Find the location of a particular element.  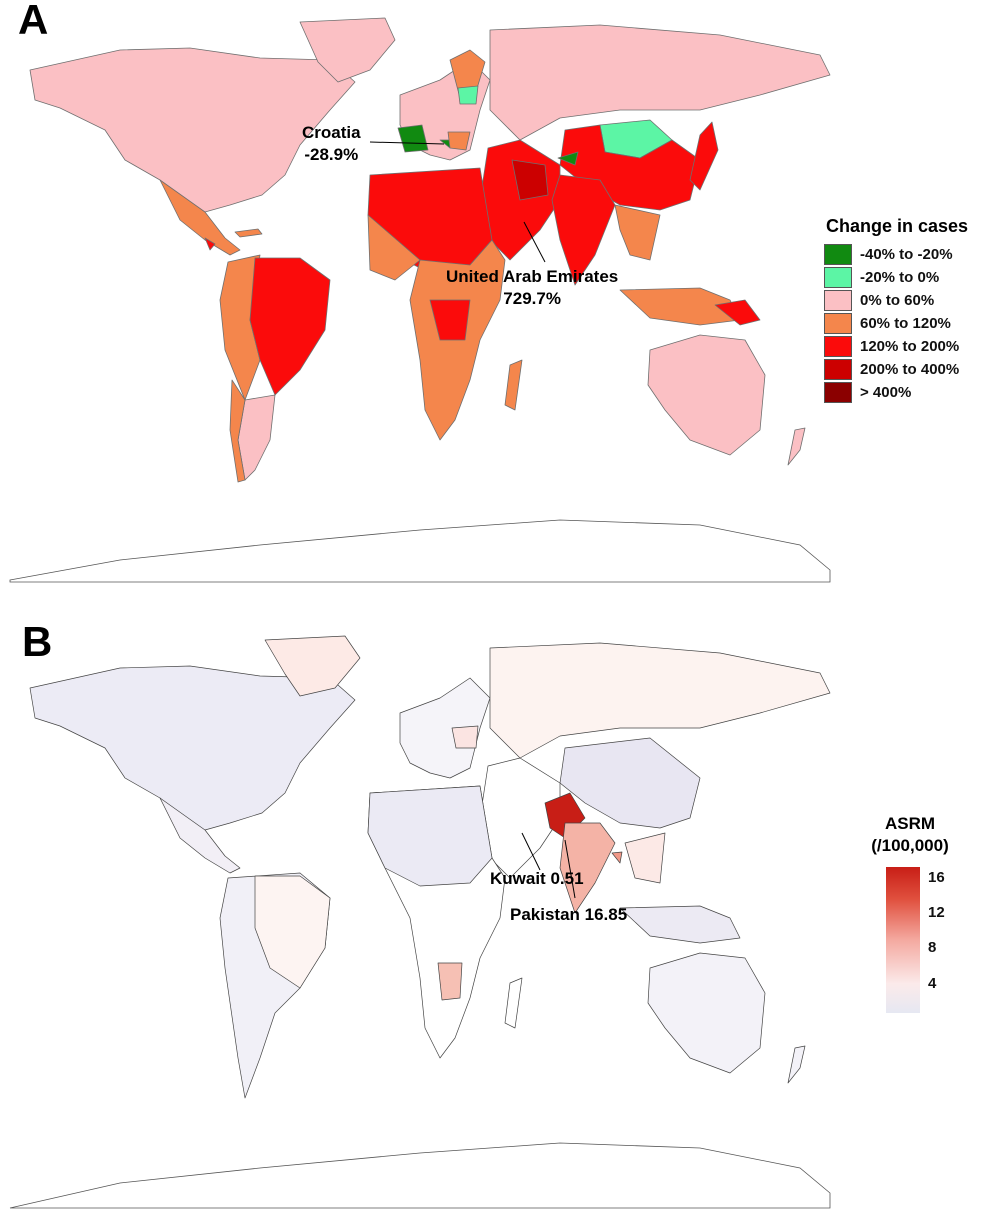

legend-label: -40% to -20% is located at coordinates (906, 254).